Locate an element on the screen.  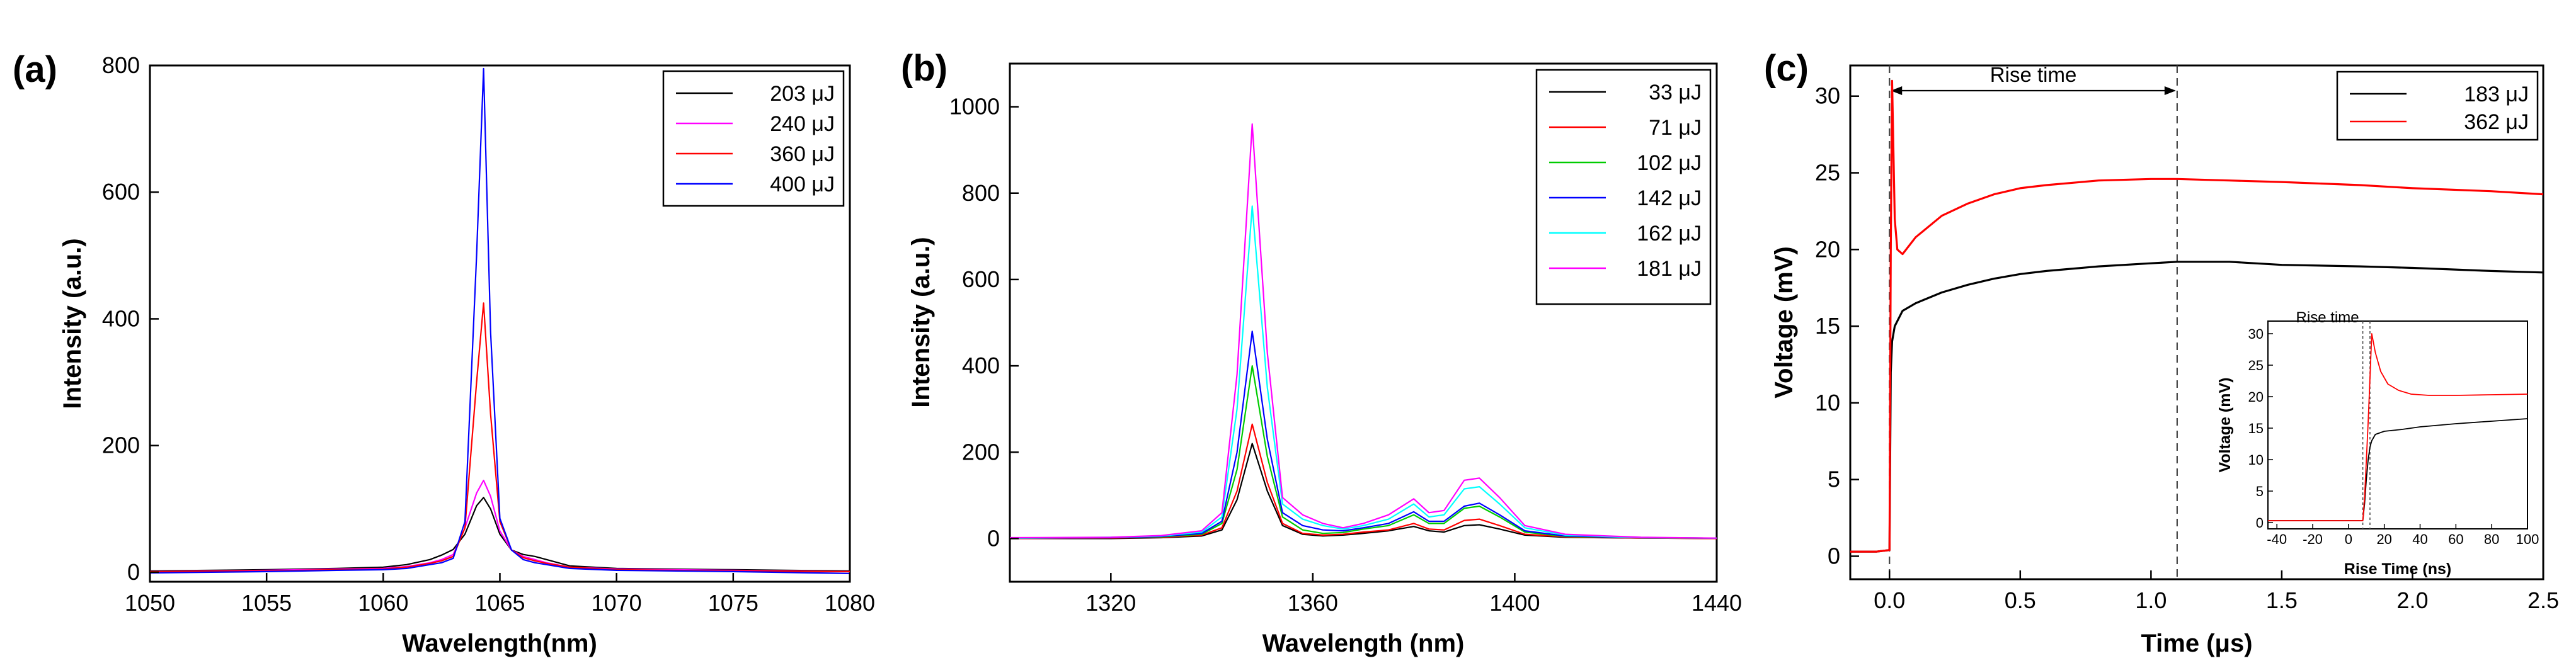
inset-series-group is located at coordinates (2398, 427).